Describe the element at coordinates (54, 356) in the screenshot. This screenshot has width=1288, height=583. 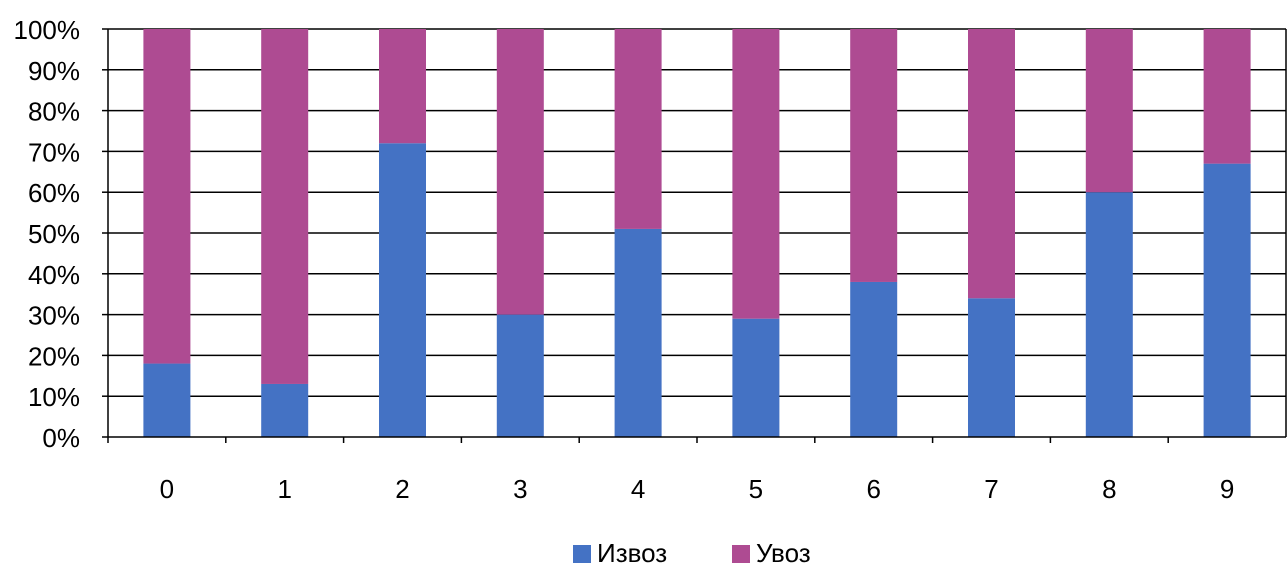
I see `y-tick-label: 20%` at that location.